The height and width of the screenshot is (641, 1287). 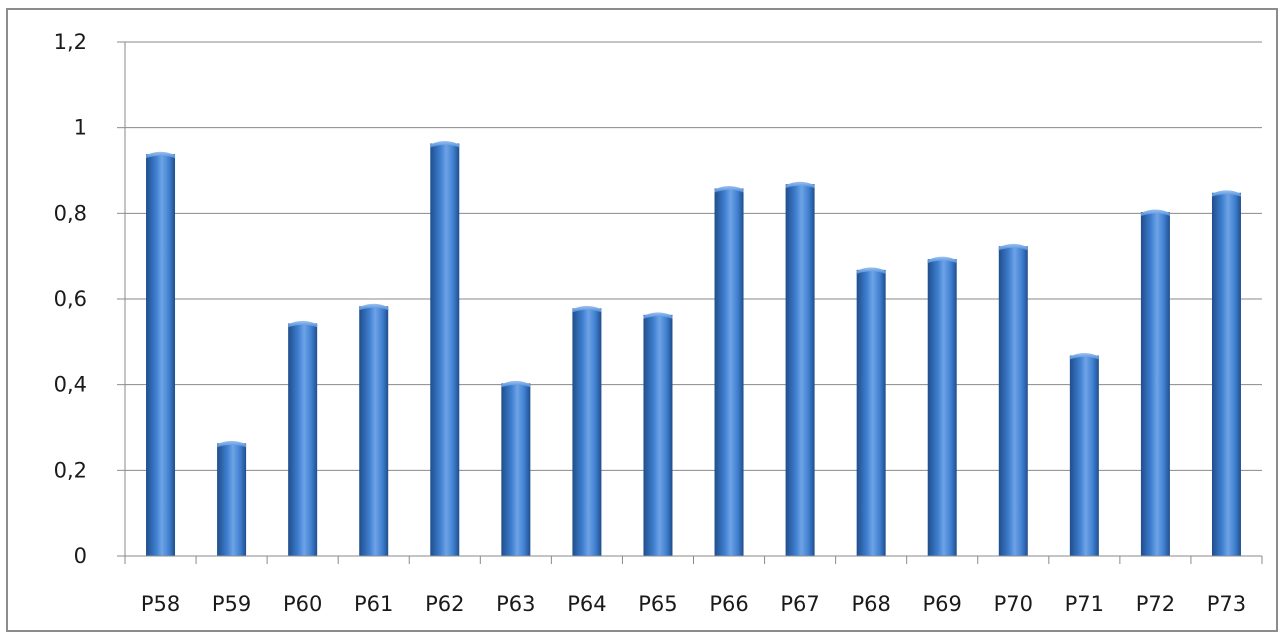 What do you see at coordinates (1226, 604) in the screenshot?
I see `x-tick-label: P73` at bounding box center [1226, 604].